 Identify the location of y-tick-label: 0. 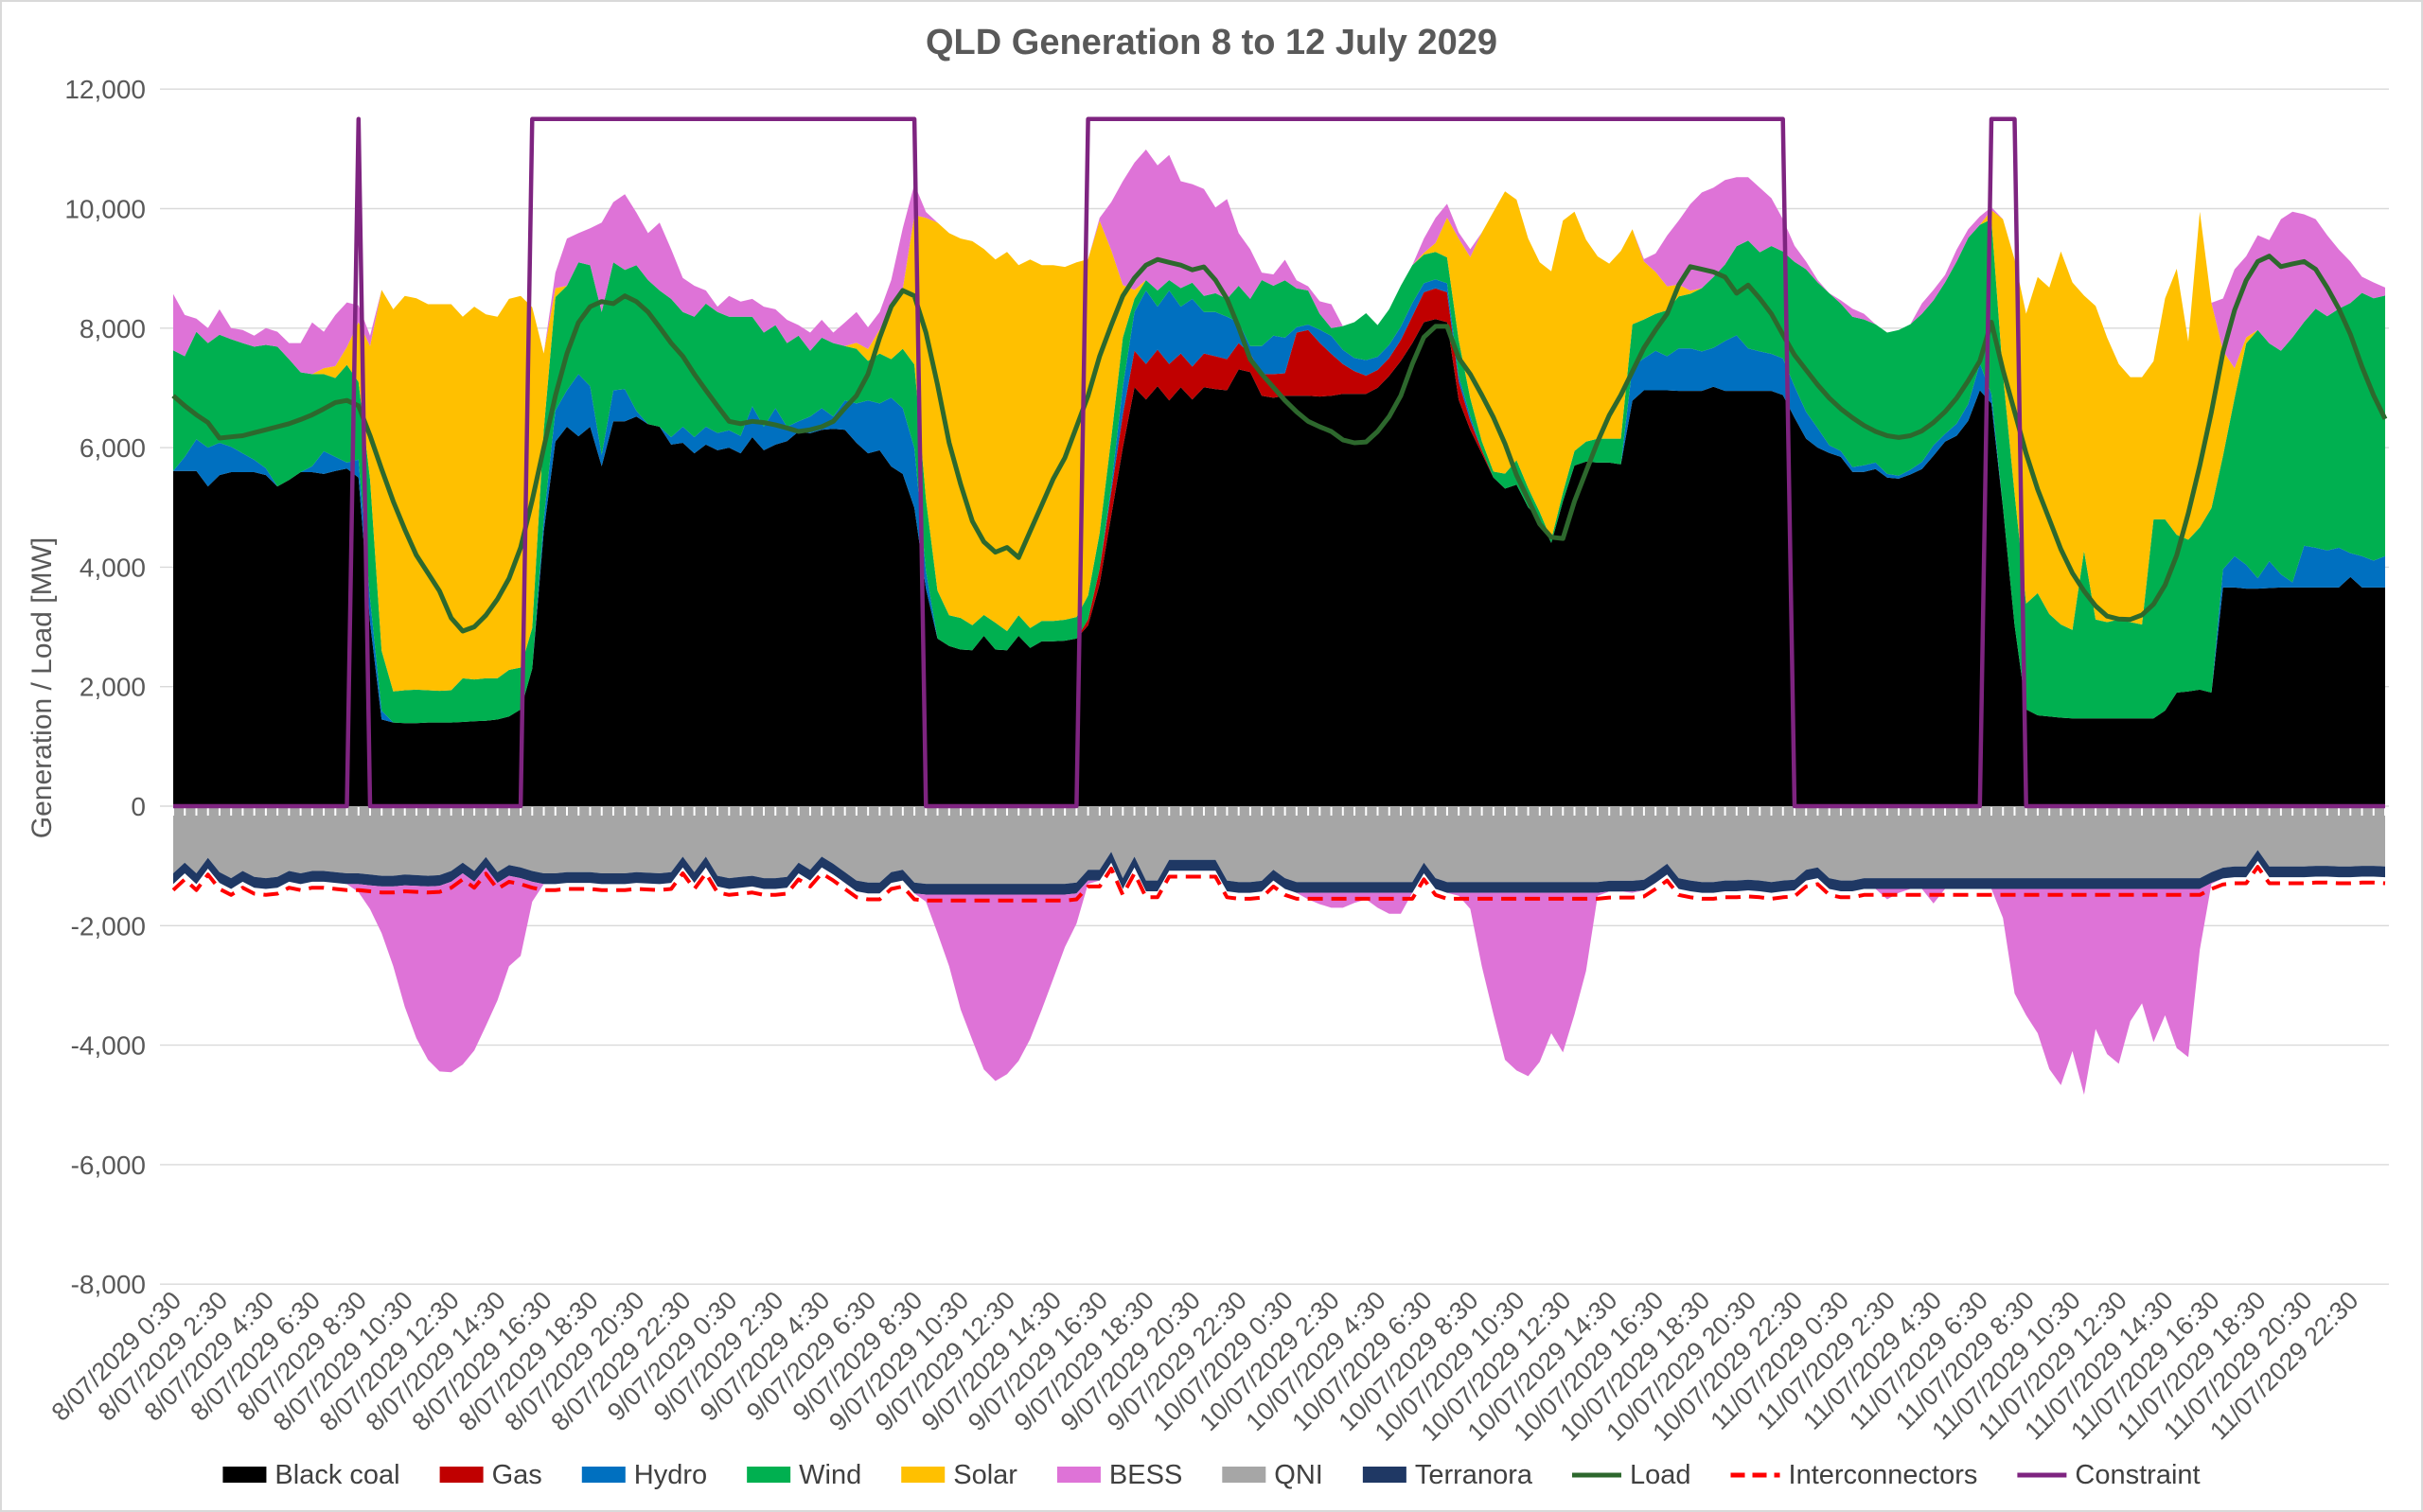
(138, 806).